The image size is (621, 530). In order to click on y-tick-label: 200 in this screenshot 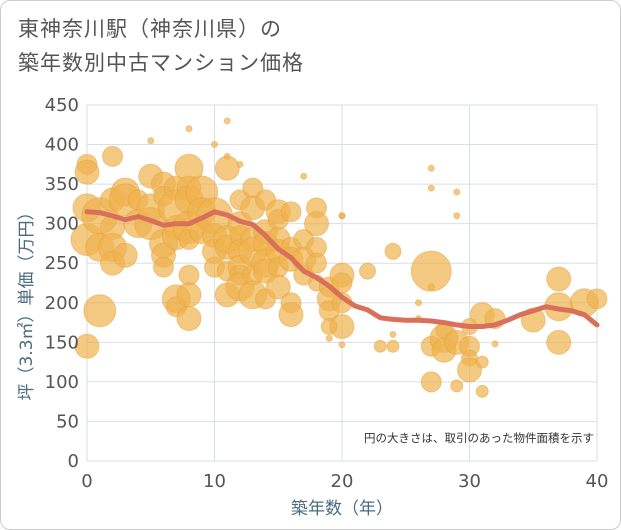, I will do `click(62, 303)`.